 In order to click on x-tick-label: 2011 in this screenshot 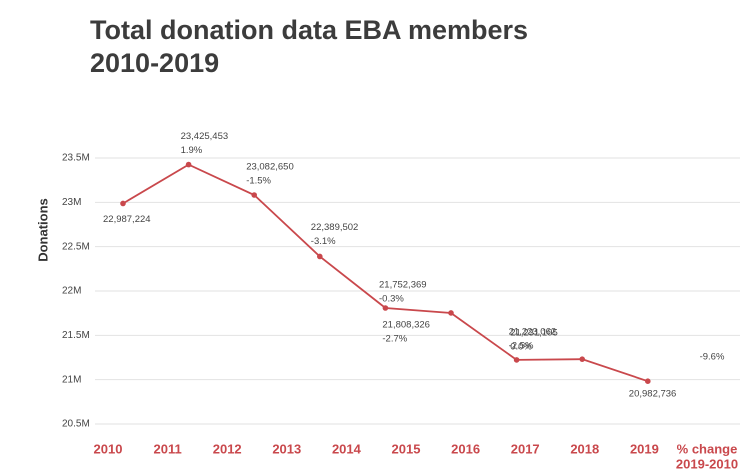, I will do `click(167, 448)`.